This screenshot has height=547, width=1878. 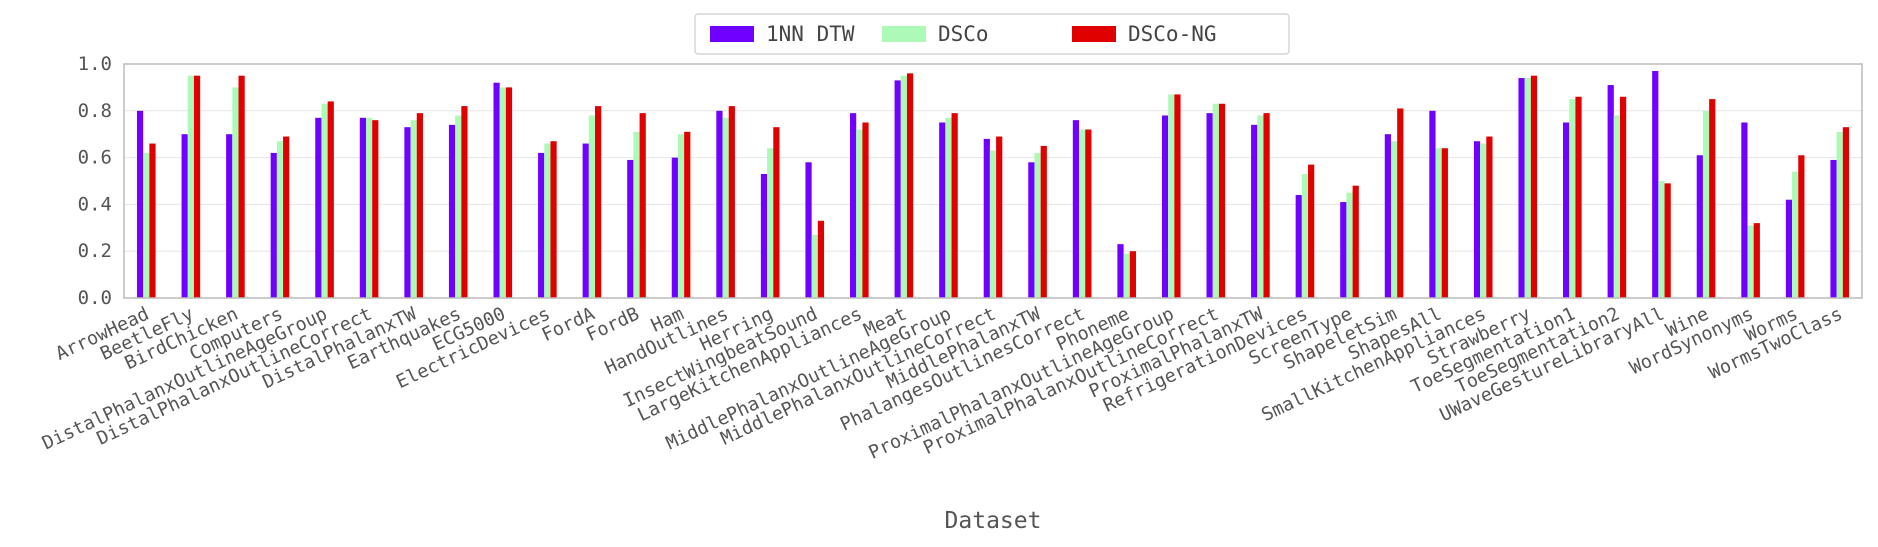 I want to click on y-tick-label: 0.6, so click(x=95, y=158).